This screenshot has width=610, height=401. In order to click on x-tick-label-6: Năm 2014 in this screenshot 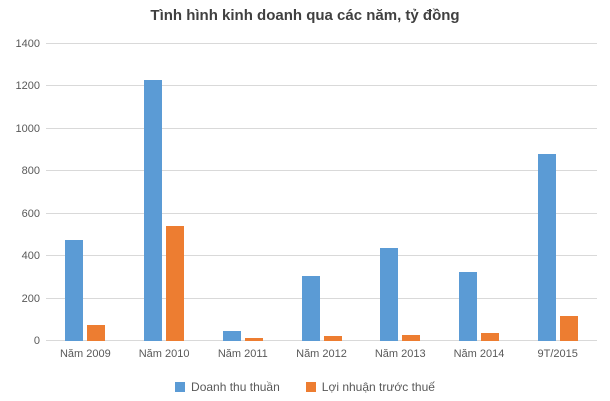, I will do `click(479, 354)`.